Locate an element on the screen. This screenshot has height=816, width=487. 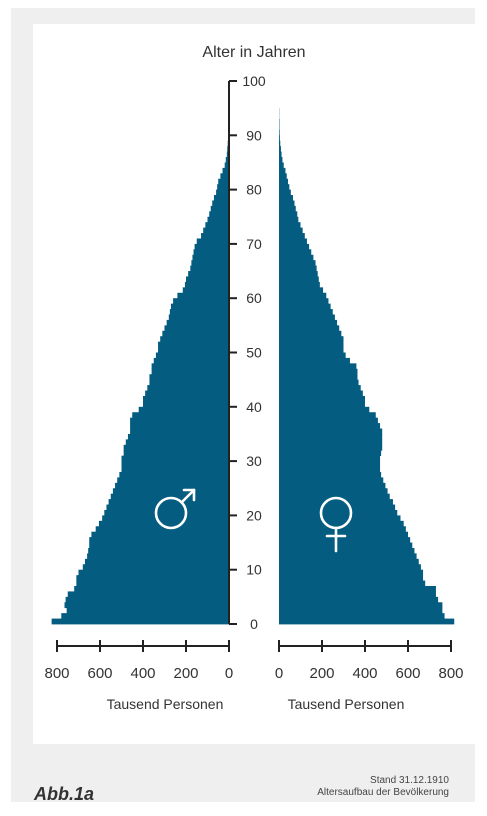
age-tick-label-90: 90 is located at coordinates (254, 135).